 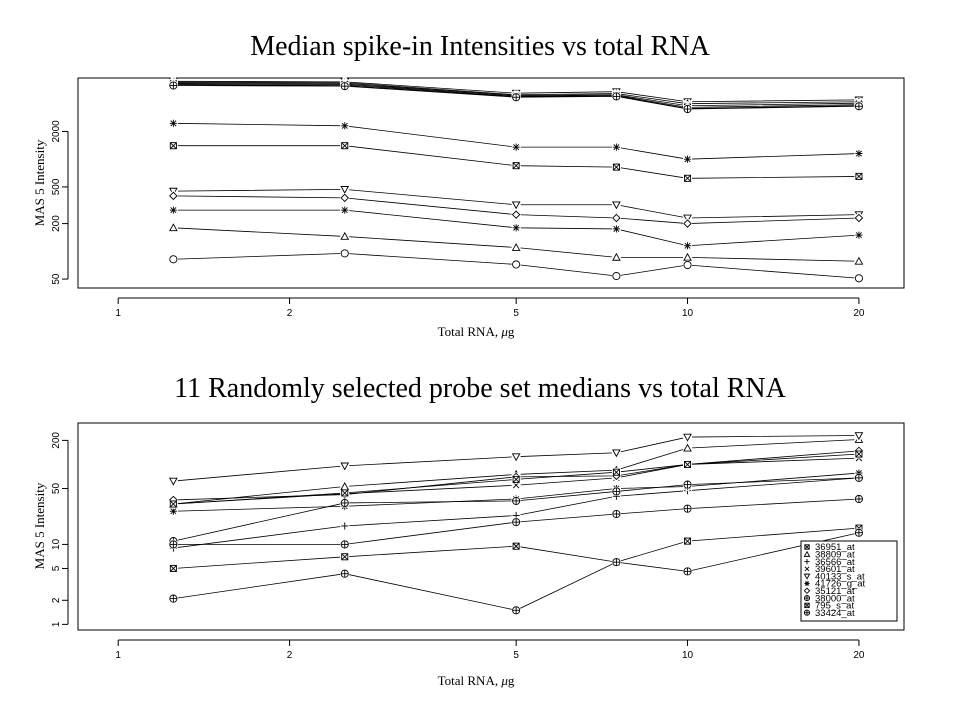 I want to click on legend-label: 38000_at, so click(x=835, y=598).